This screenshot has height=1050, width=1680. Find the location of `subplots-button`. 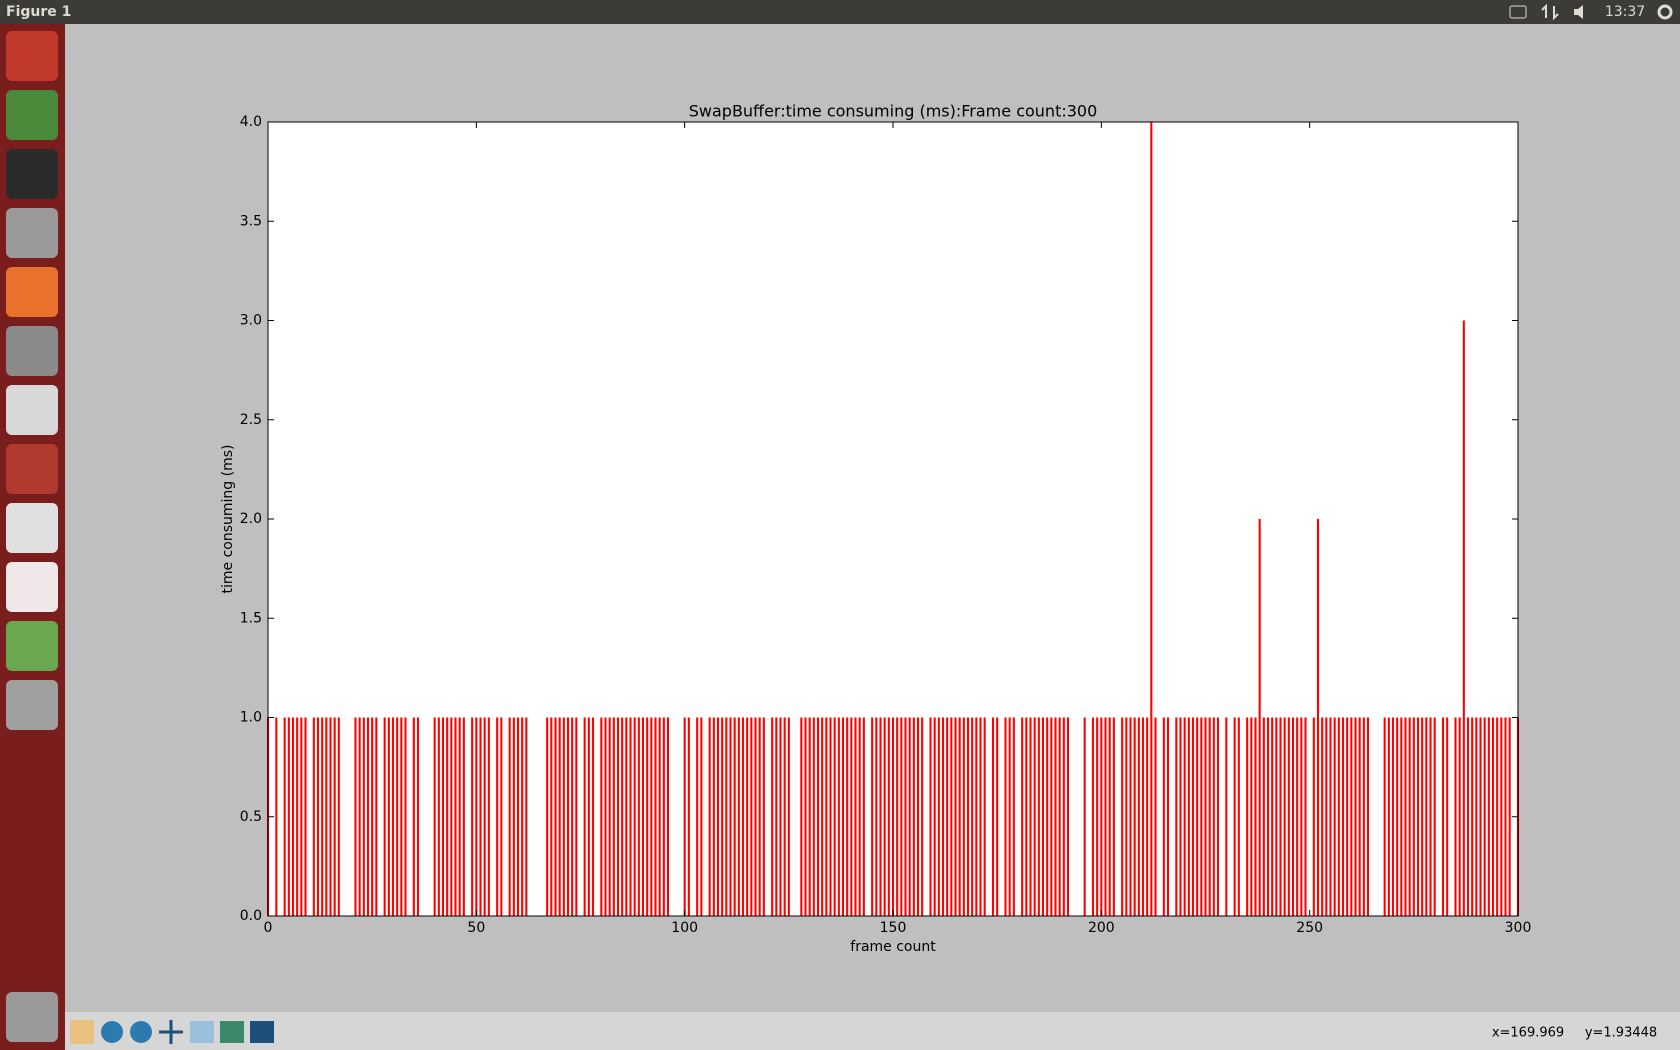

subplots-button is located at coordinates (232, 1032).